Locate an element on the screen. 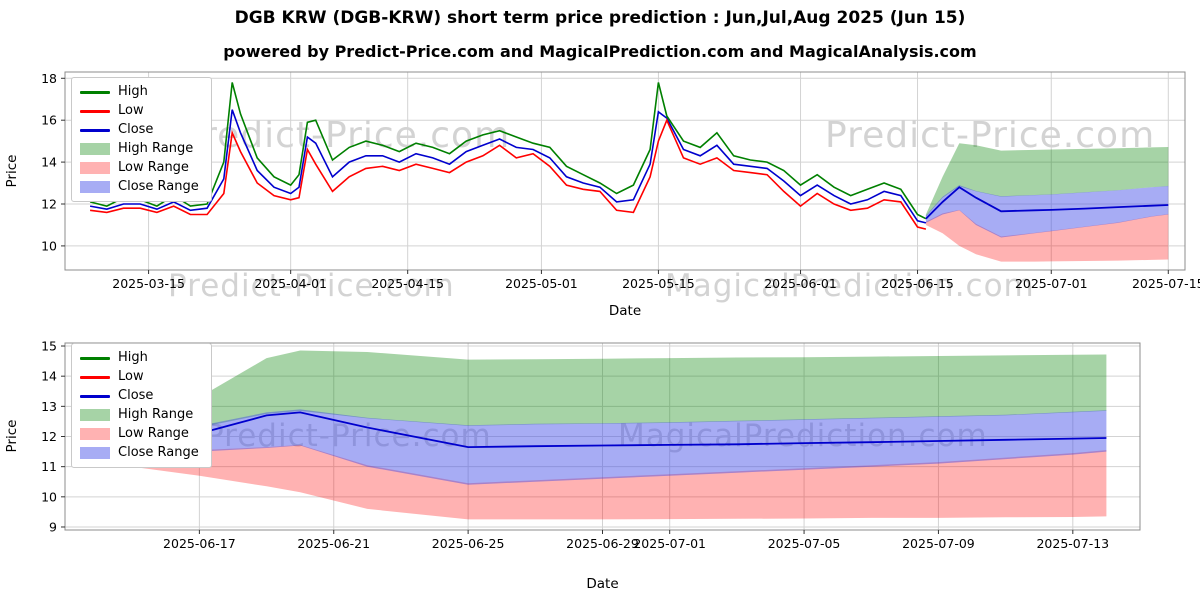 The image size is (1200, 600). x-axis-label-top: Date is located at coordinates (625, 311).